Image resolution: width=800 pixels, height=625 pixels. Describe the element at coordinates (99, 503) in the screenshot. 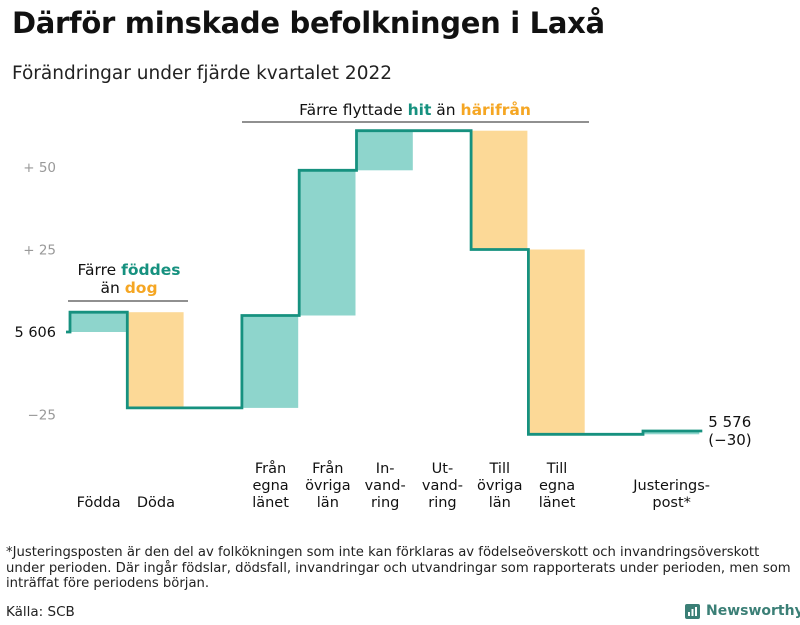

I see `category-label: Födda` at that location.